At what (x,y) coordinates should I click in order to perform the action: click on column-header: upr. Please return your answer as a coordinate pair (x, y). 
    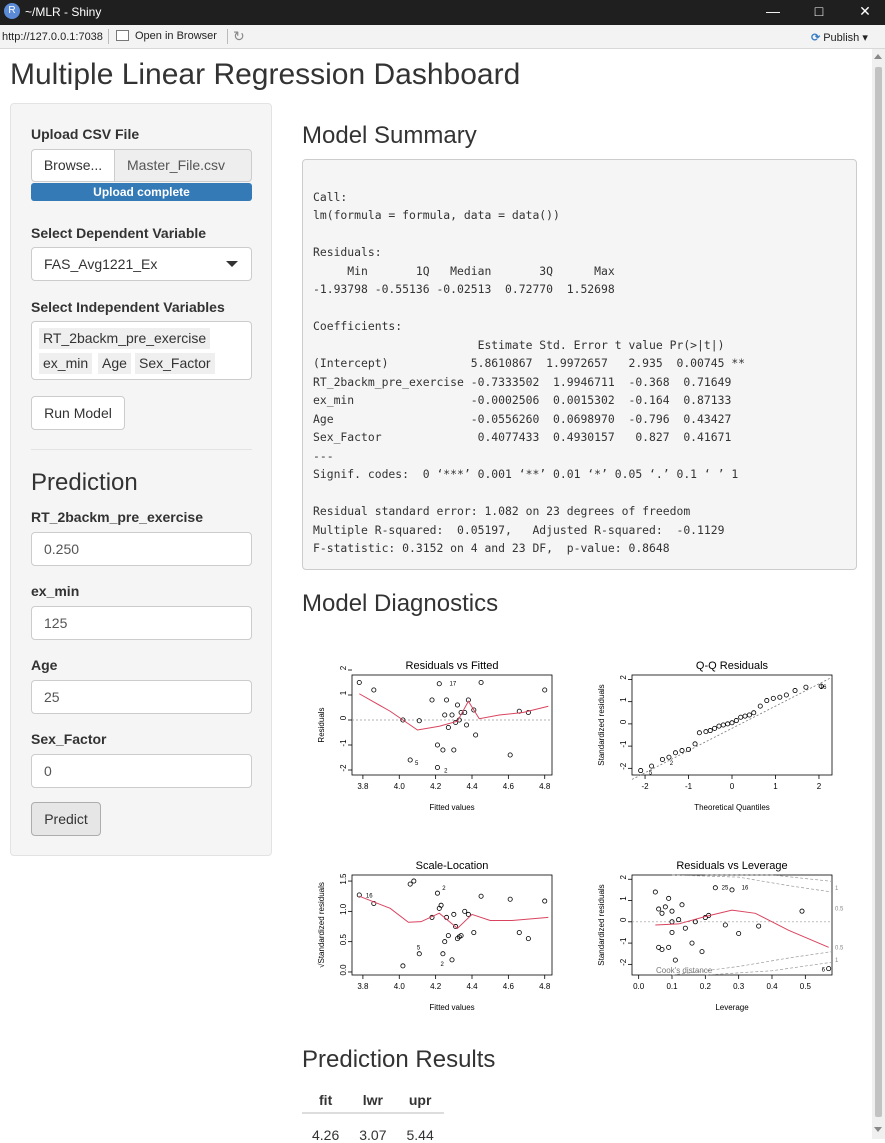
    Looking at the image, I should click on (420, 1101).